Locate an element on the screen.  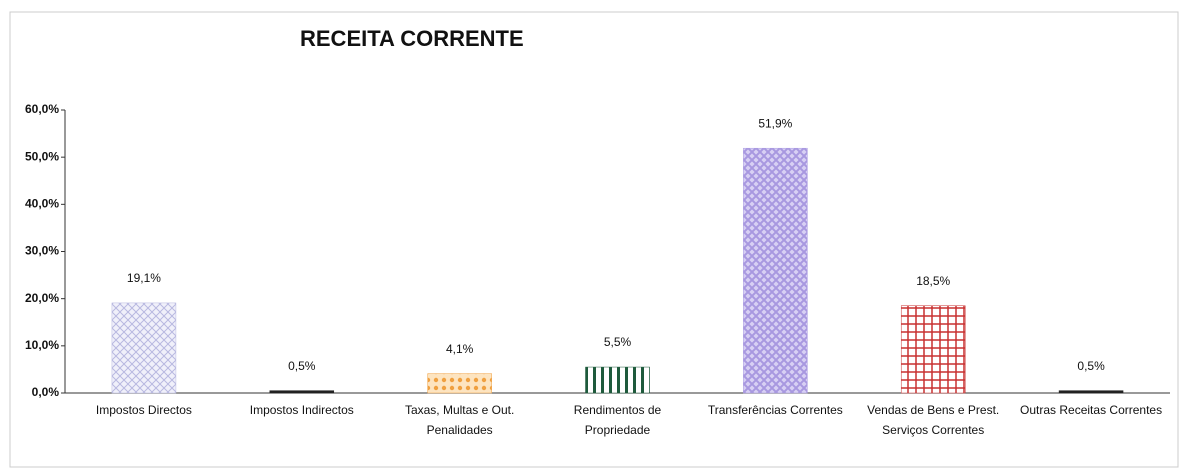
y-tick-label: 50,0% is located at coordinates (42, 156).